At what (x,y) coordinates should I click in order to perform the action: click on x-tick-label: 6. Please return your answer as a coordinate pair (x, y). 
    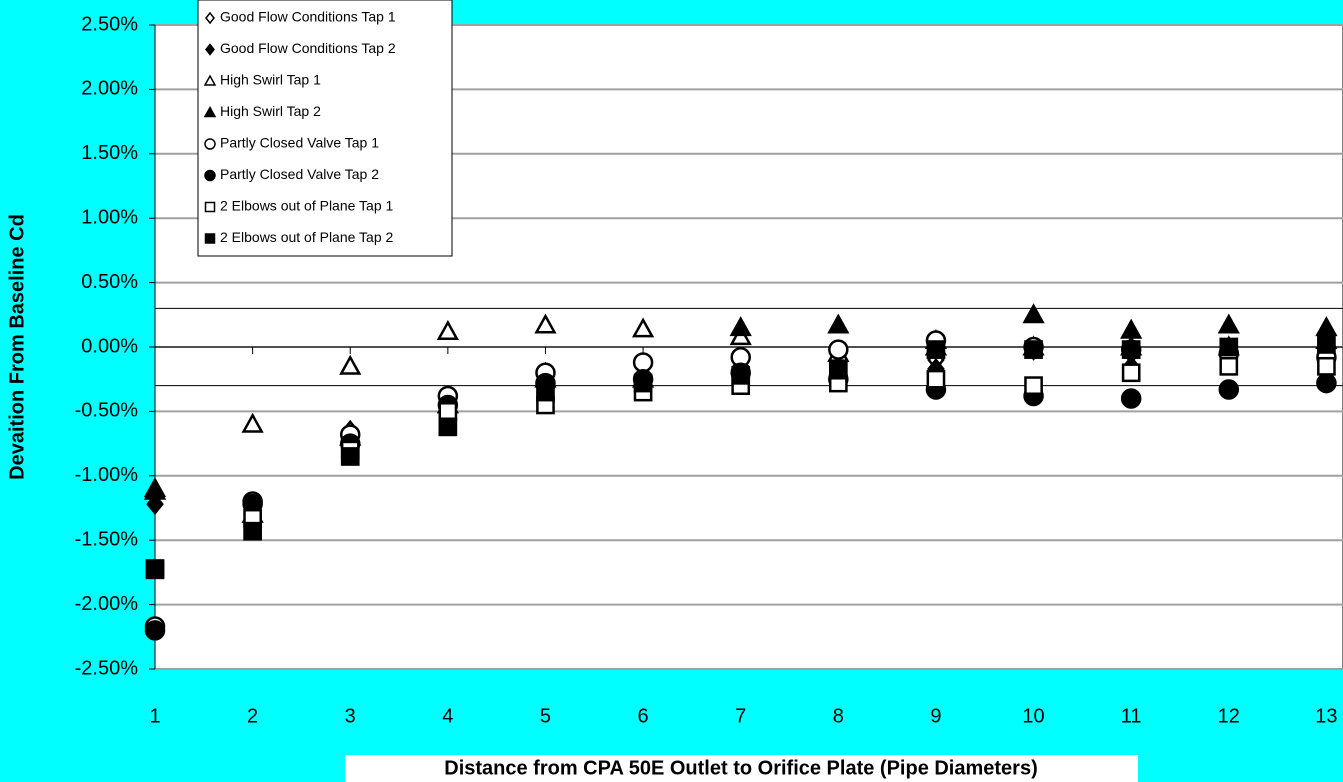
    Looking at the image, I should click on (643, 716).